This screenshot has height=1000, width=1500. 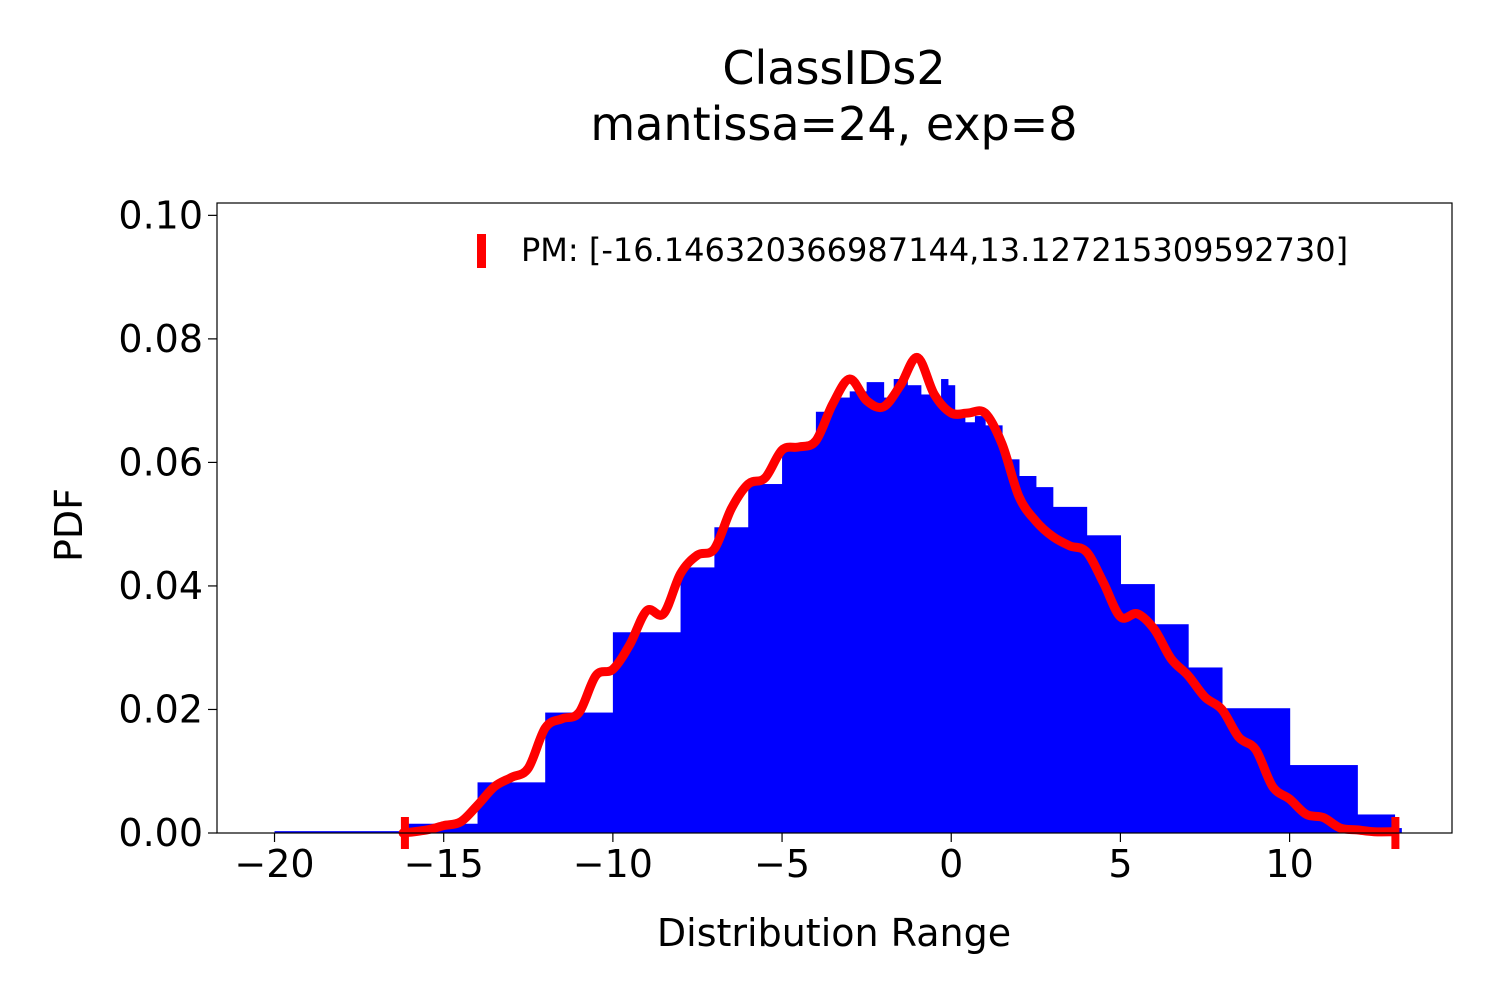 What do you see at coordinates (782, 864) in the screenshot?
I see `x-tick-label: −5` at bounding box center [782, 864].